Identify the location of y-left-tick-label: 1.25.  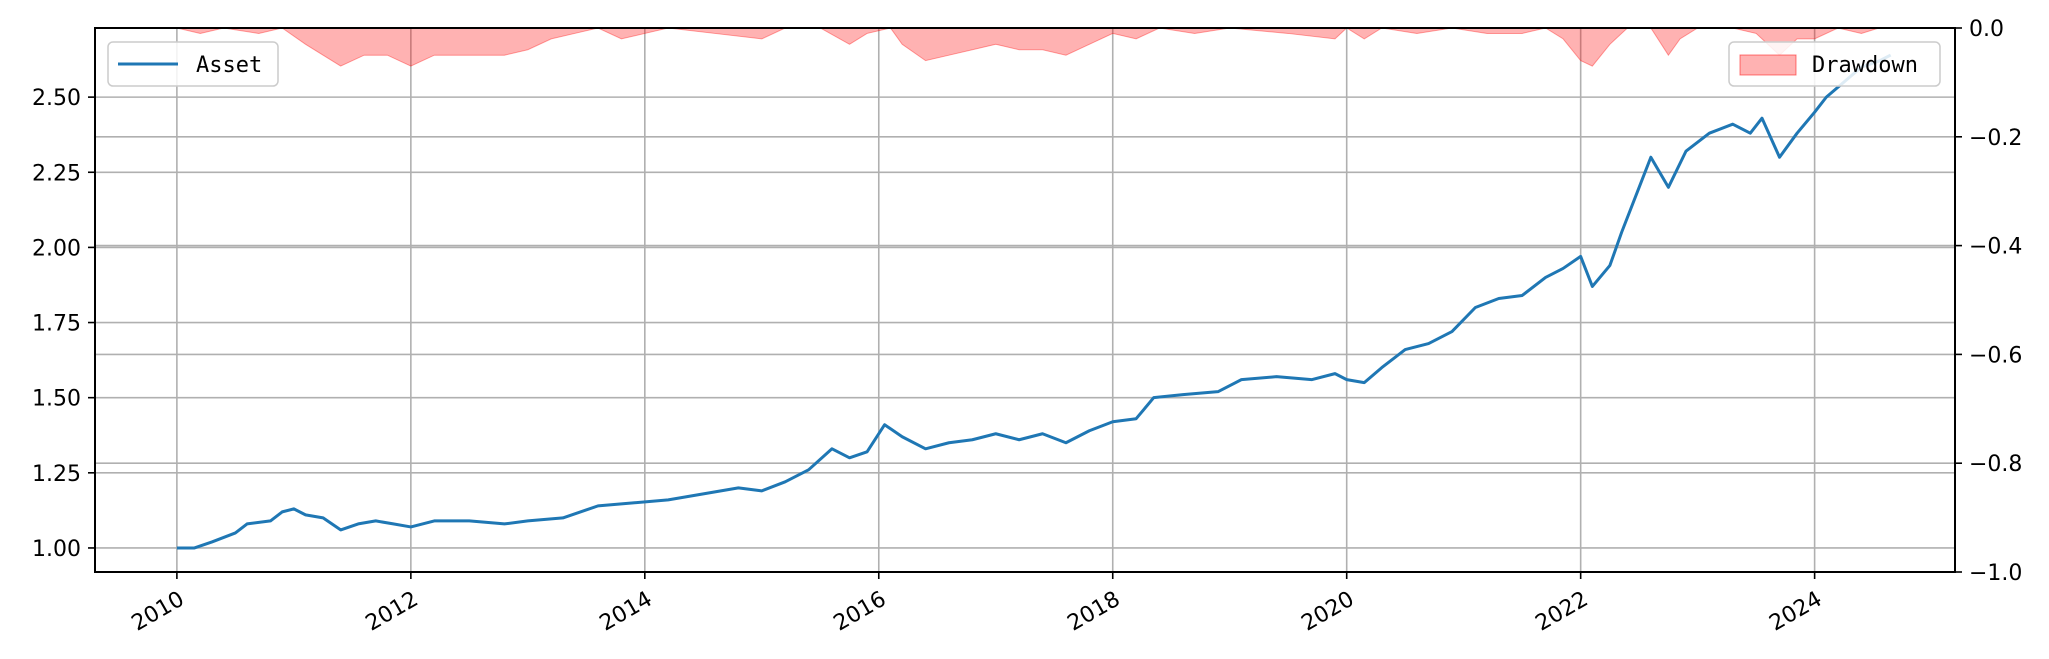
(56, 474).